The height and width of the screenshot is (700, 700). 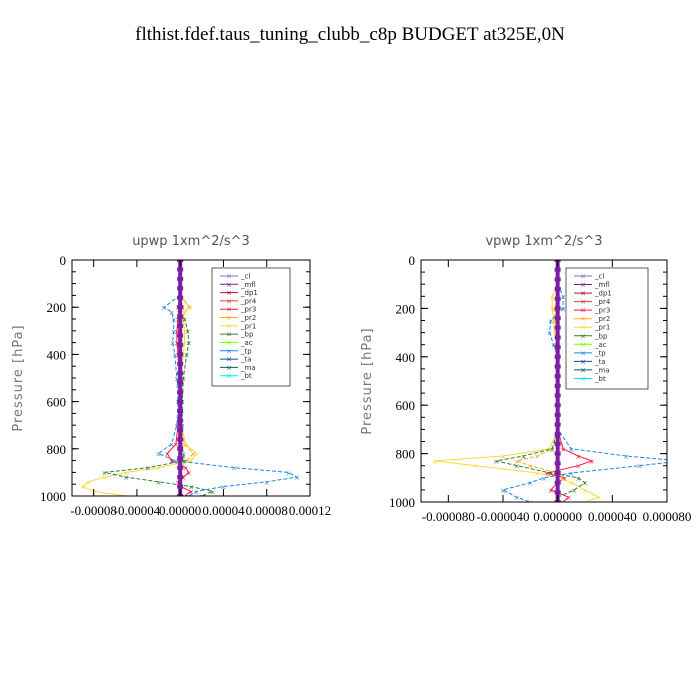 What do you see at coordinates (599, 277) in the screenshot?
I see `legend-entry: _cl` at bounding box center [599, 277].